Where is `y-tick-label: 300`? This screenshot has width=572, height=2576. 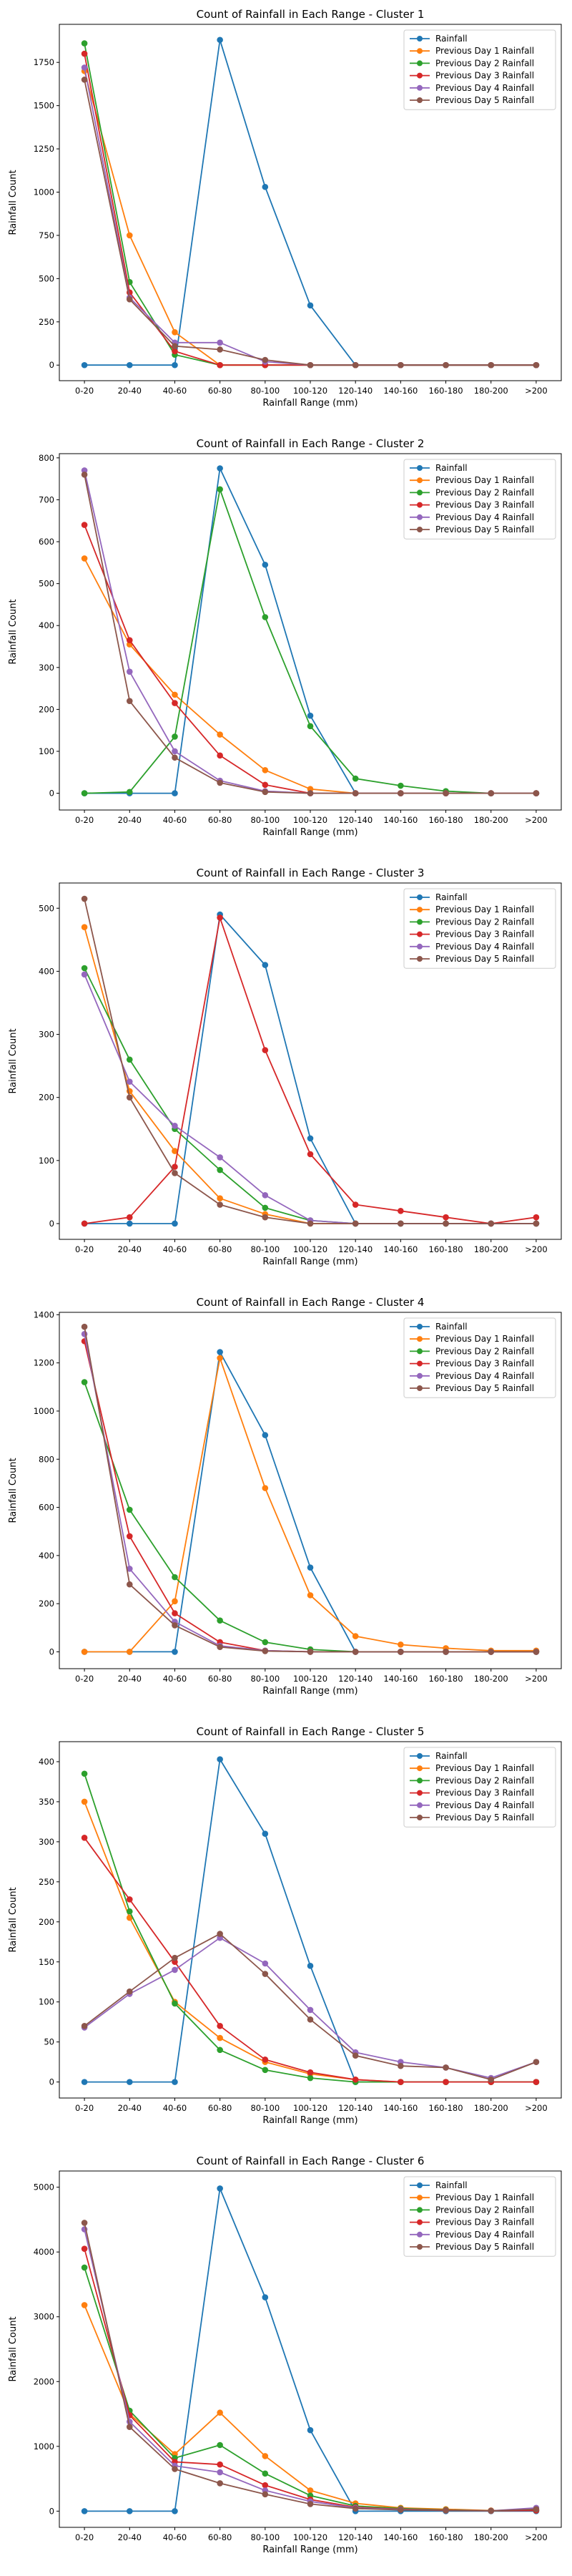 y-tick-label: 300 is located at coordinates (46, 1035).